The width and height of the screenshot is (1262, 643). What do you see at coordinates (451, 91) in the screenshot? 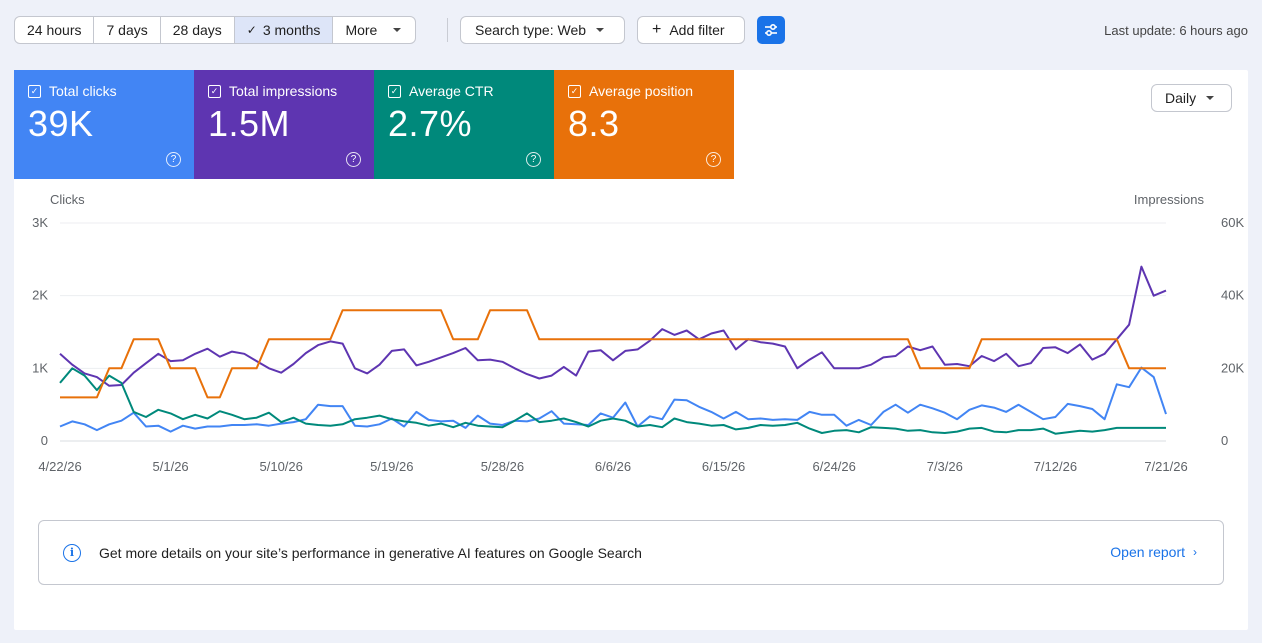
I see `metric-label: Average CTR` at bounding box center [451, 91].